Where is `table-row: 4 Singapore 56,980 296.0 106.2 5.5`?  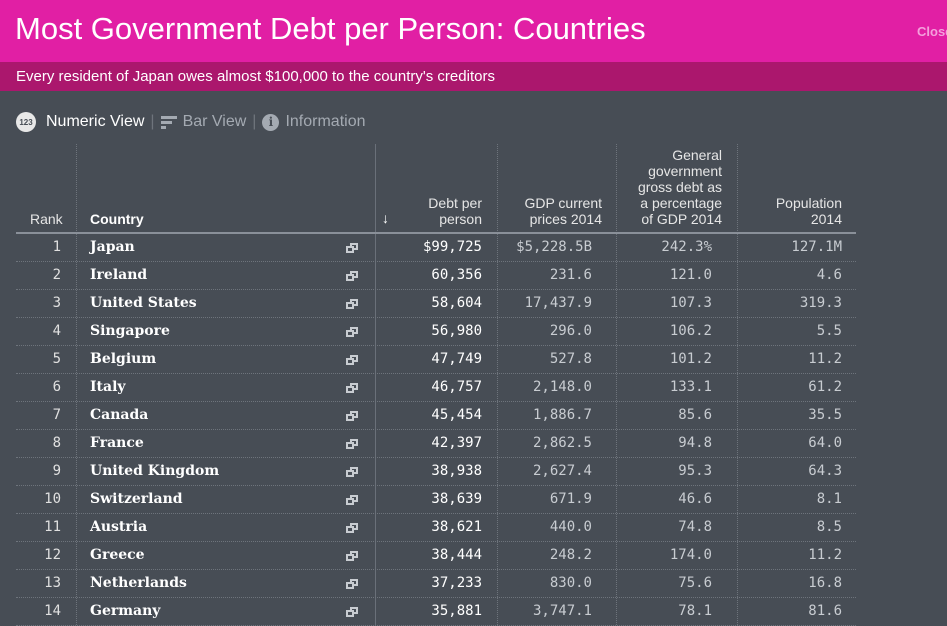 table-row: 4 Singapore 56,980 296.0 106.2 5.5 is located at coordinates (436, 332).